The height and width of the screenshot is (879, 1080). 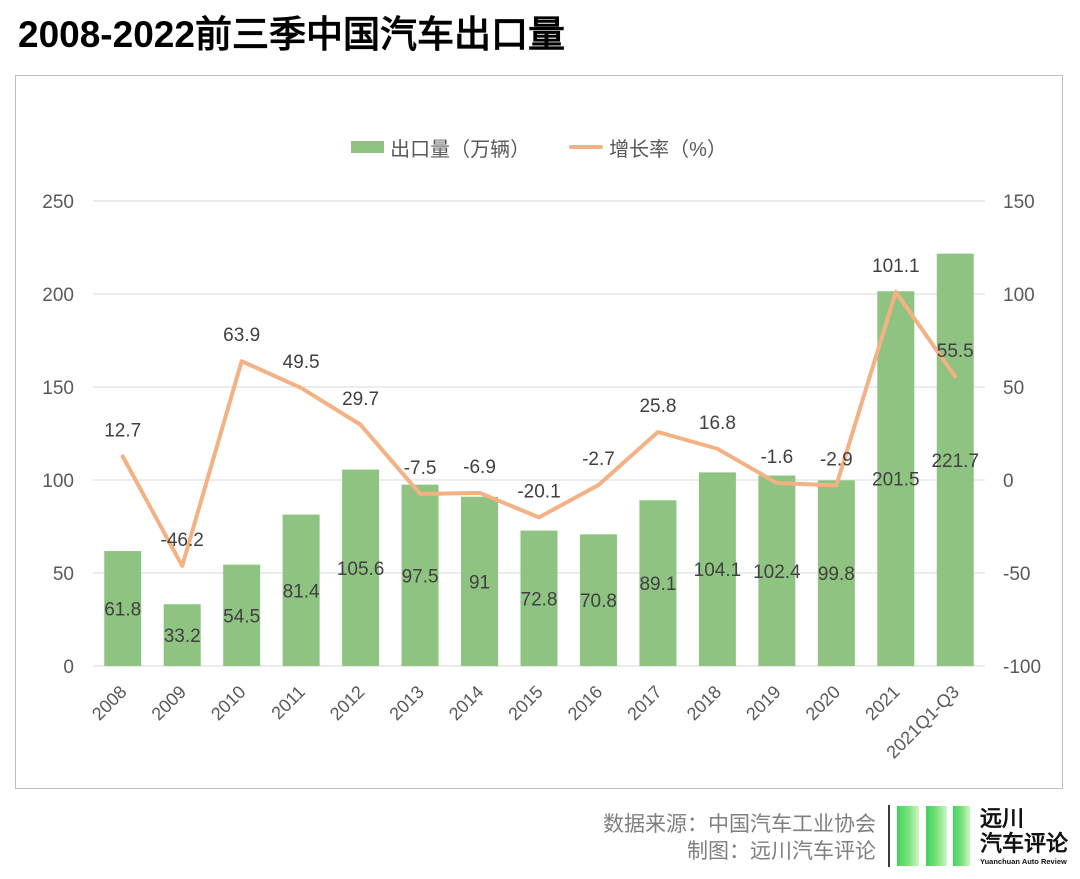 I want to click on bar-2021, so click(x=896, y=478).